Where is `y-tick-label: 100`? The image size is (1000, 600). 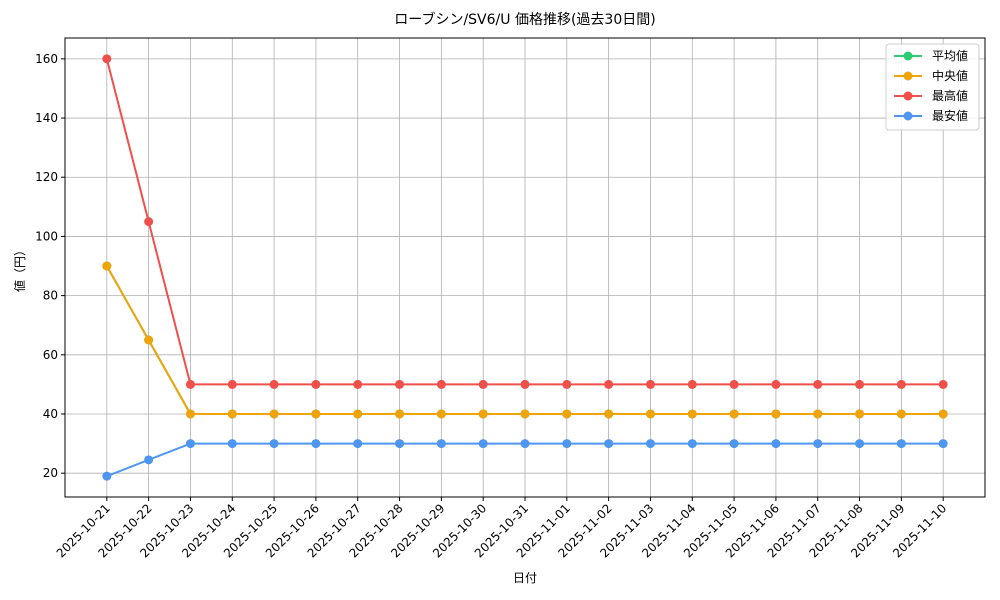
y-tick-label: 100 is located at coordinates (46, 236).